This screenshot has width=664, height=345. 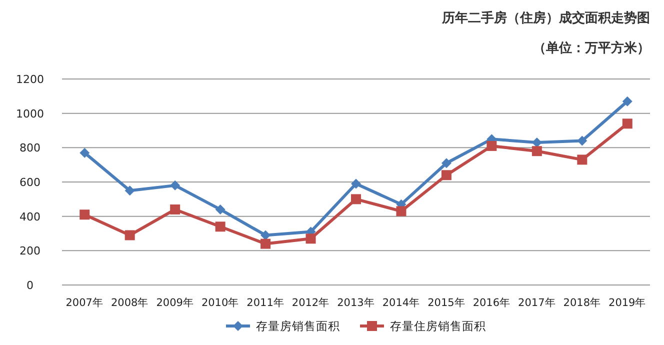 I want to click on x-tick-label: 2018年, so click(x=582, y=303).